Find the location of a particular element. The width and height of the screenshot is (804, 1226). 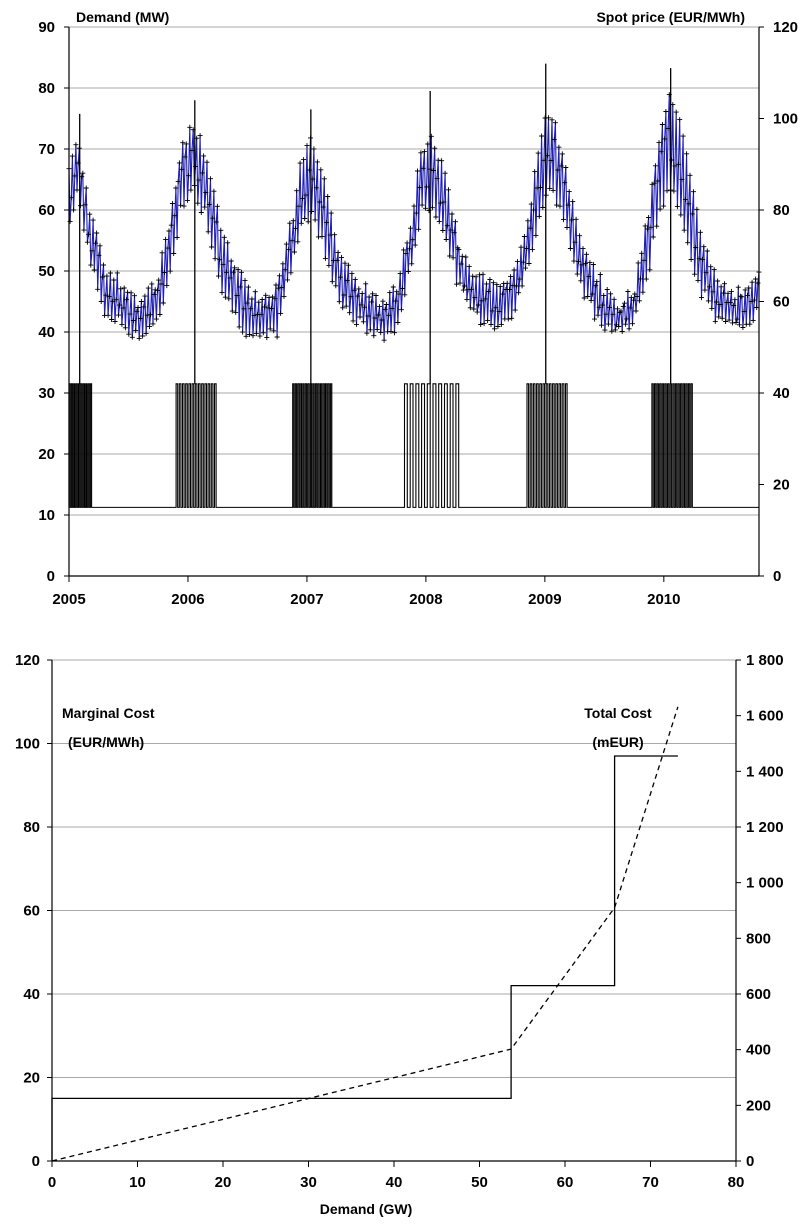

bottom-left-tick-label: 0 is located at coordinates (36, 1161).